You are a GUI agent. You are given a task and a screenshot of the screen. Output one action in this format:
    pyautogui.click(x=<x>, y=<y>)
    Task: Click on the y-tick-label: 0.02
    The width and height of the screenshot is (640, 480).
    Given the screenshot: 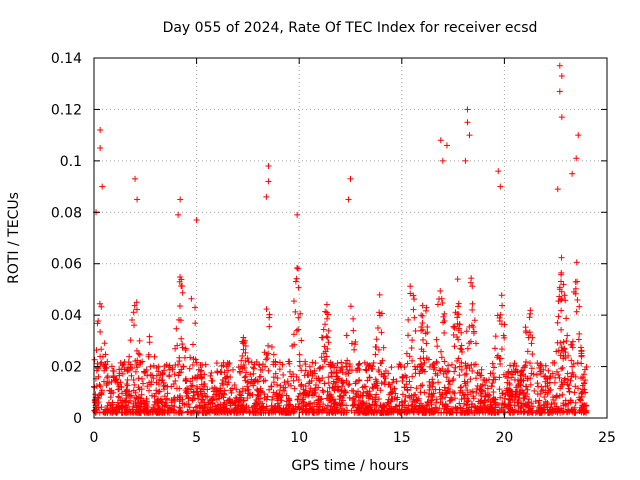 What is the action you would take?
    pyautogui.click(x=66, y=368)
    